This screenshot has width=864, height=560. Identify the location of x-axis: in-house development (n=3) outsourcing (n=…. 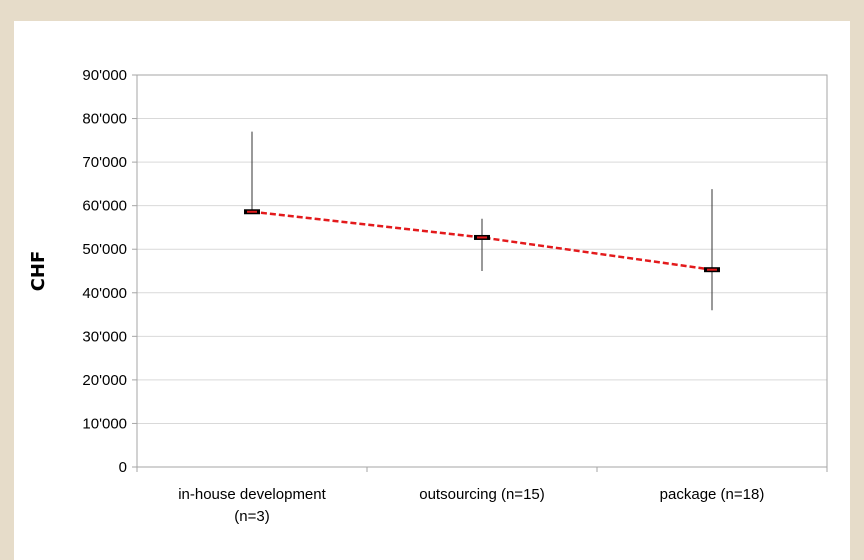
(482, 496).